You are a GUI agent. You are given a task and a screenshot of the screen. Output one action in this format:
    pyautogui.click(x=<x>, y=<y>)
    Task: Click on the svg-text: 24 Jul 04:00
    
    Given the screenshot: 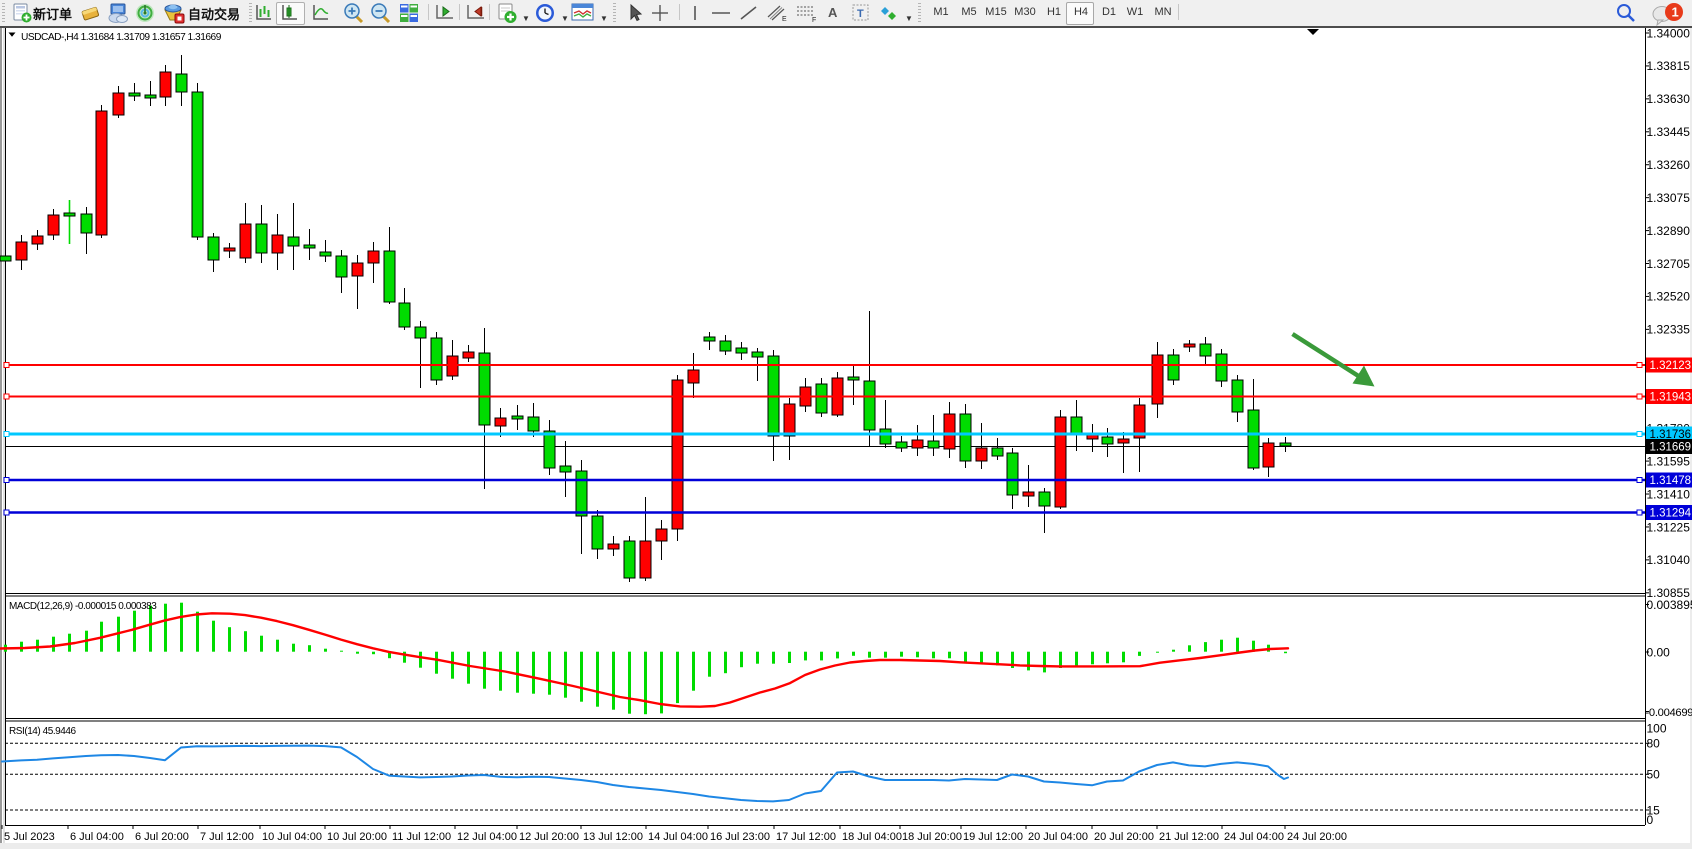 What is the action you would take?
    pyautogui.click(x=1254, y=837)
    